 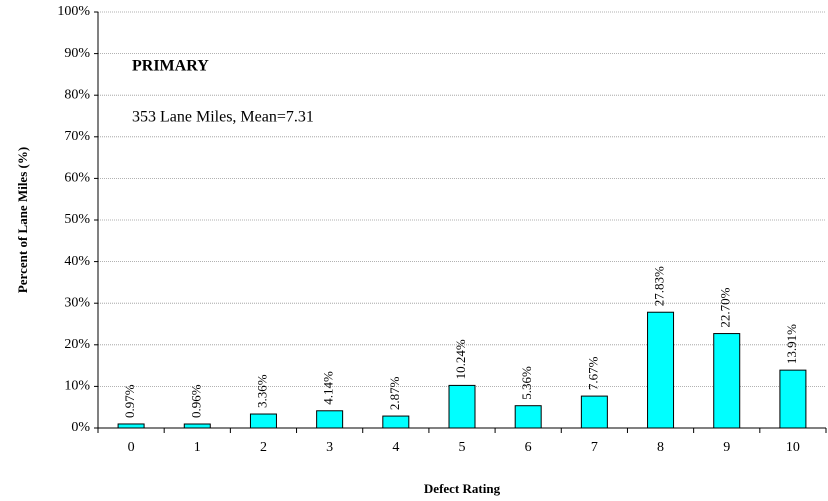 I want to click on y-tick-label: 90%, so click(x=77, y=53).